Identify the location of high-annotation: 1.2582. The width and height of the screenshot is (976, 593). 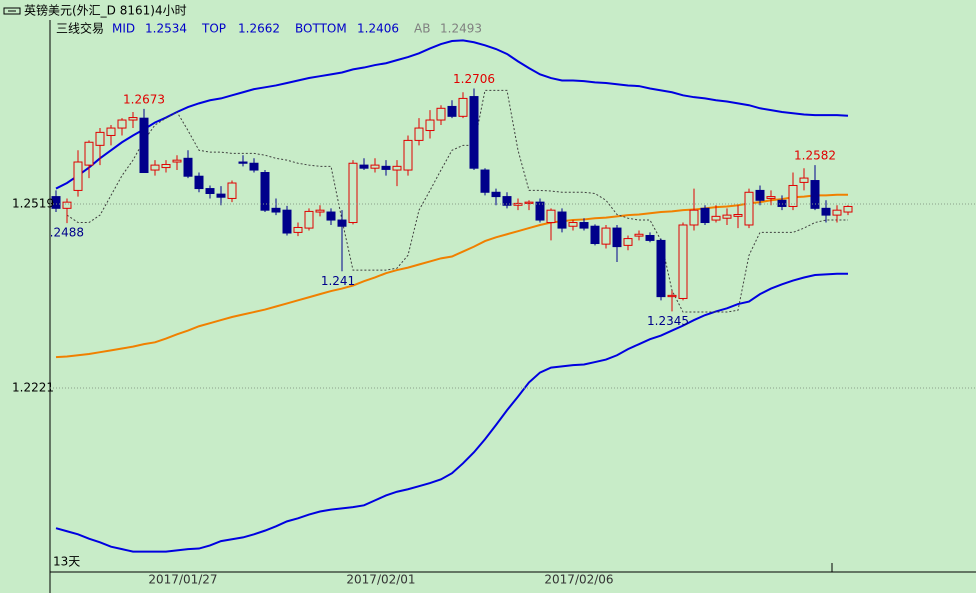
(815, 156).